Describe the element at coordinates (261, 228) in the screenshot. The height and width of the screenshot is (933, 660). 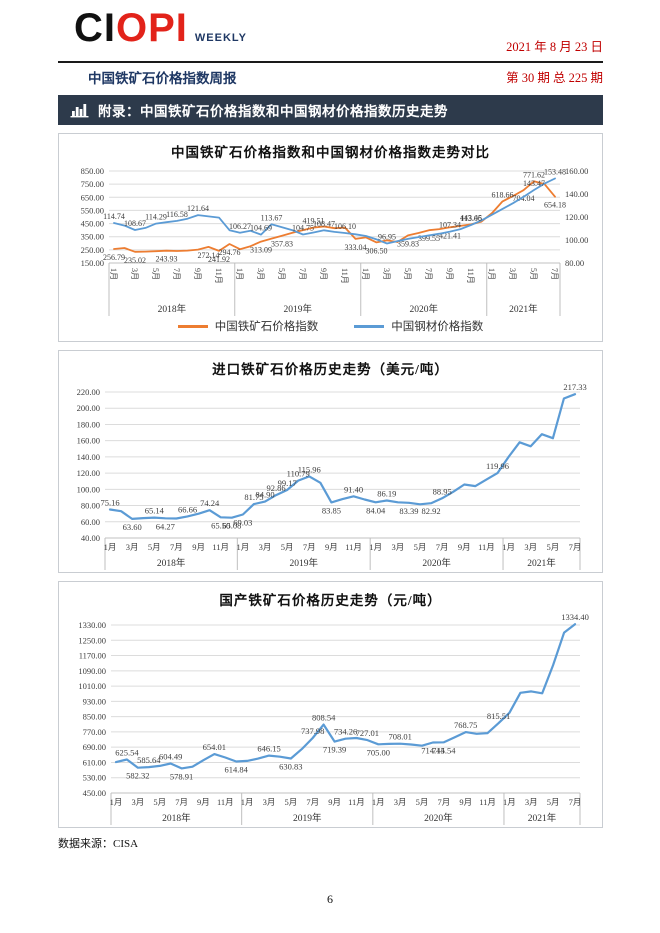
I see `data-label: 104.69` at that location.